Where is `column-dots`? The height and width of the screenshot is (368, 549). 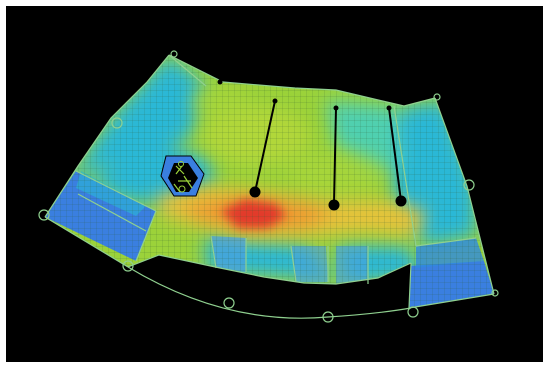
column-dots is located at coordinates (312, 145).